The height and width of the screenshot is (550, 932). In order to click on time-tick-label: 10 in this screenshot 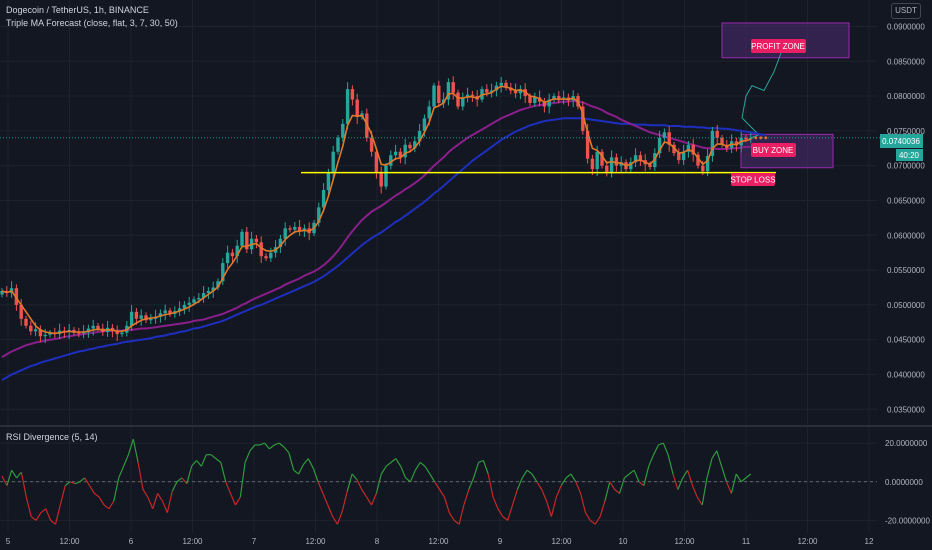, I will do `click(623, 541)`.